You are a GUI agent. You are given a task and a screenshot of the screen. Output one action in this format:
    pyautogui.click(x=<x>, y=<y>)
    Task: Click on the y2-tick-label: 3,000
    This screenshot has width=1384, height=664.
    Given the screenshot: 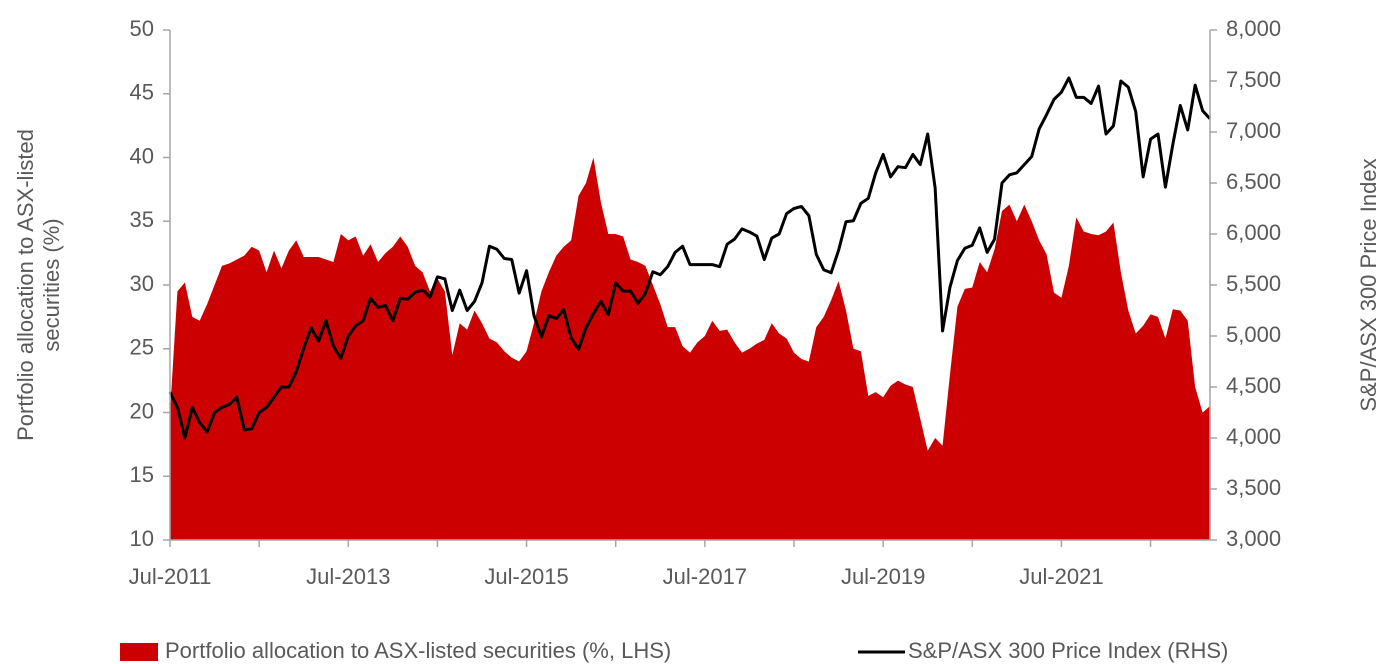 What is the action you would take?
    pyautogui.click(x=1253, y=538)
    